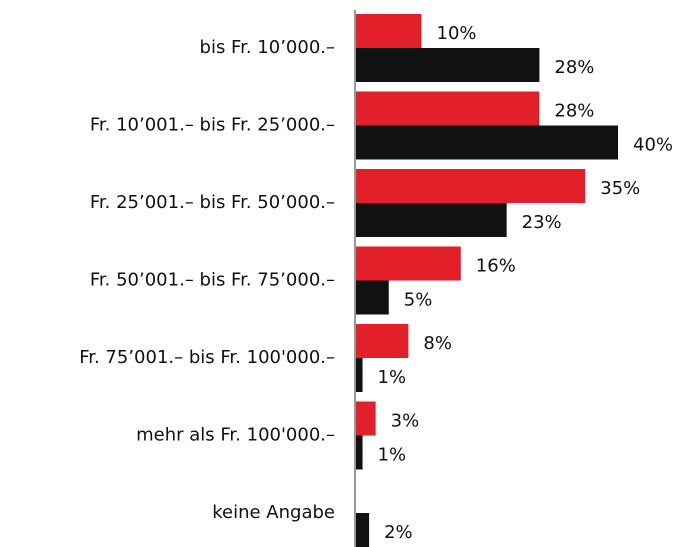 The width and height of the screenshot is (686, 547). Describe the element at coordinates (235, 435) in the screenshot. I see `category-label: mehr als Fr. 100'000.–` at that location.